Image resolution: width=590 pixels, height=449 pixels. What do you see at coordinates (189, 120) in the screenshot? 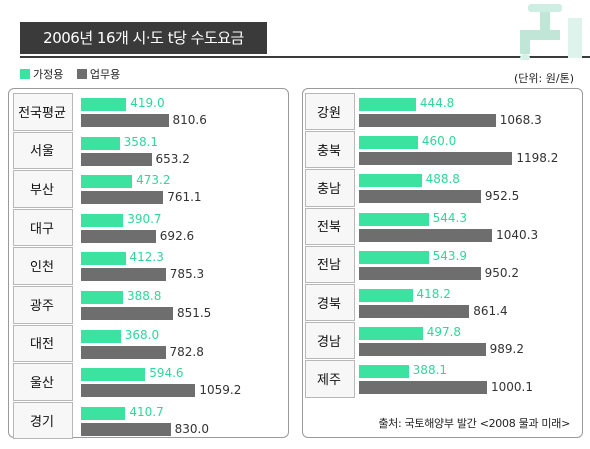
I see `value-label-business: 810.6` at bounding box center [189, 120].